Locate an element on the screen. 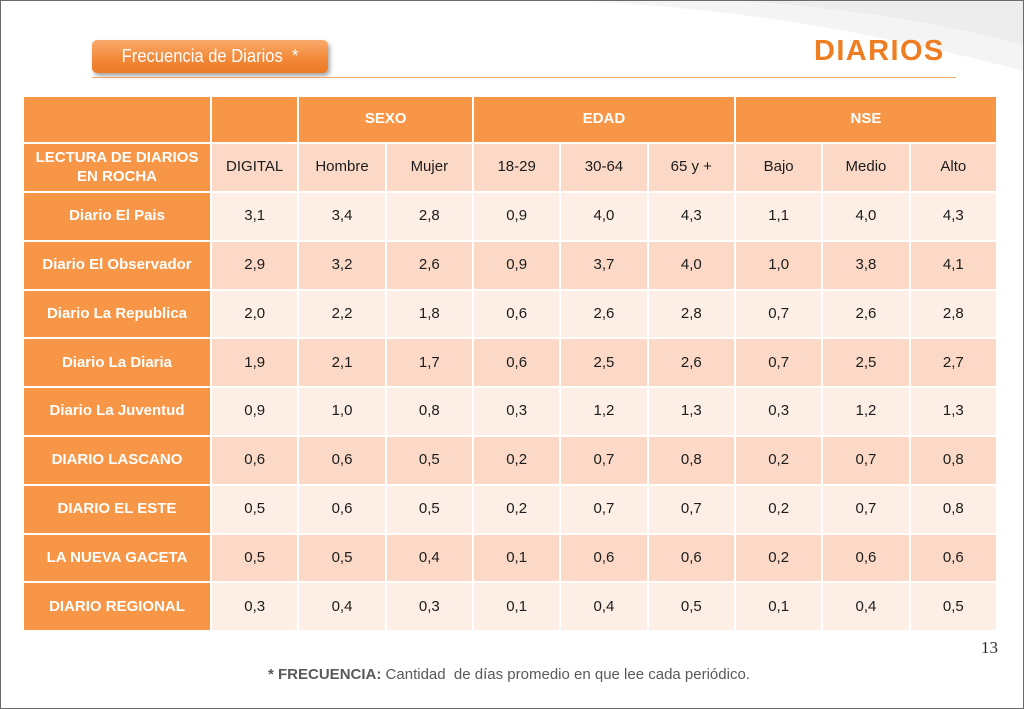  data-cell: 3,4 is located at coordinates (342, 216).